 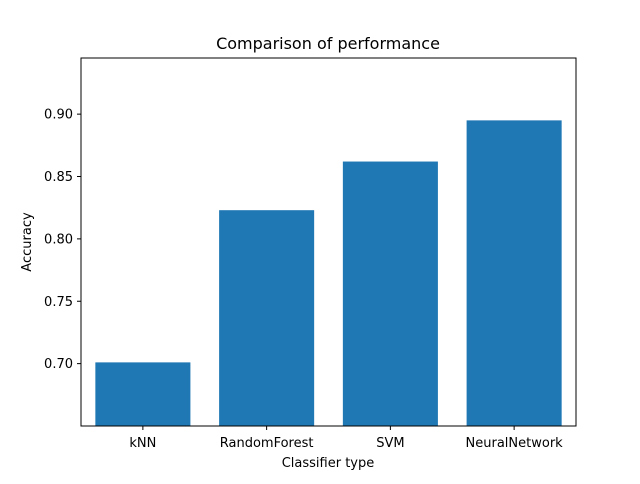 I want to click on y-tick-label: 0.80, so click(x=58, y=239).